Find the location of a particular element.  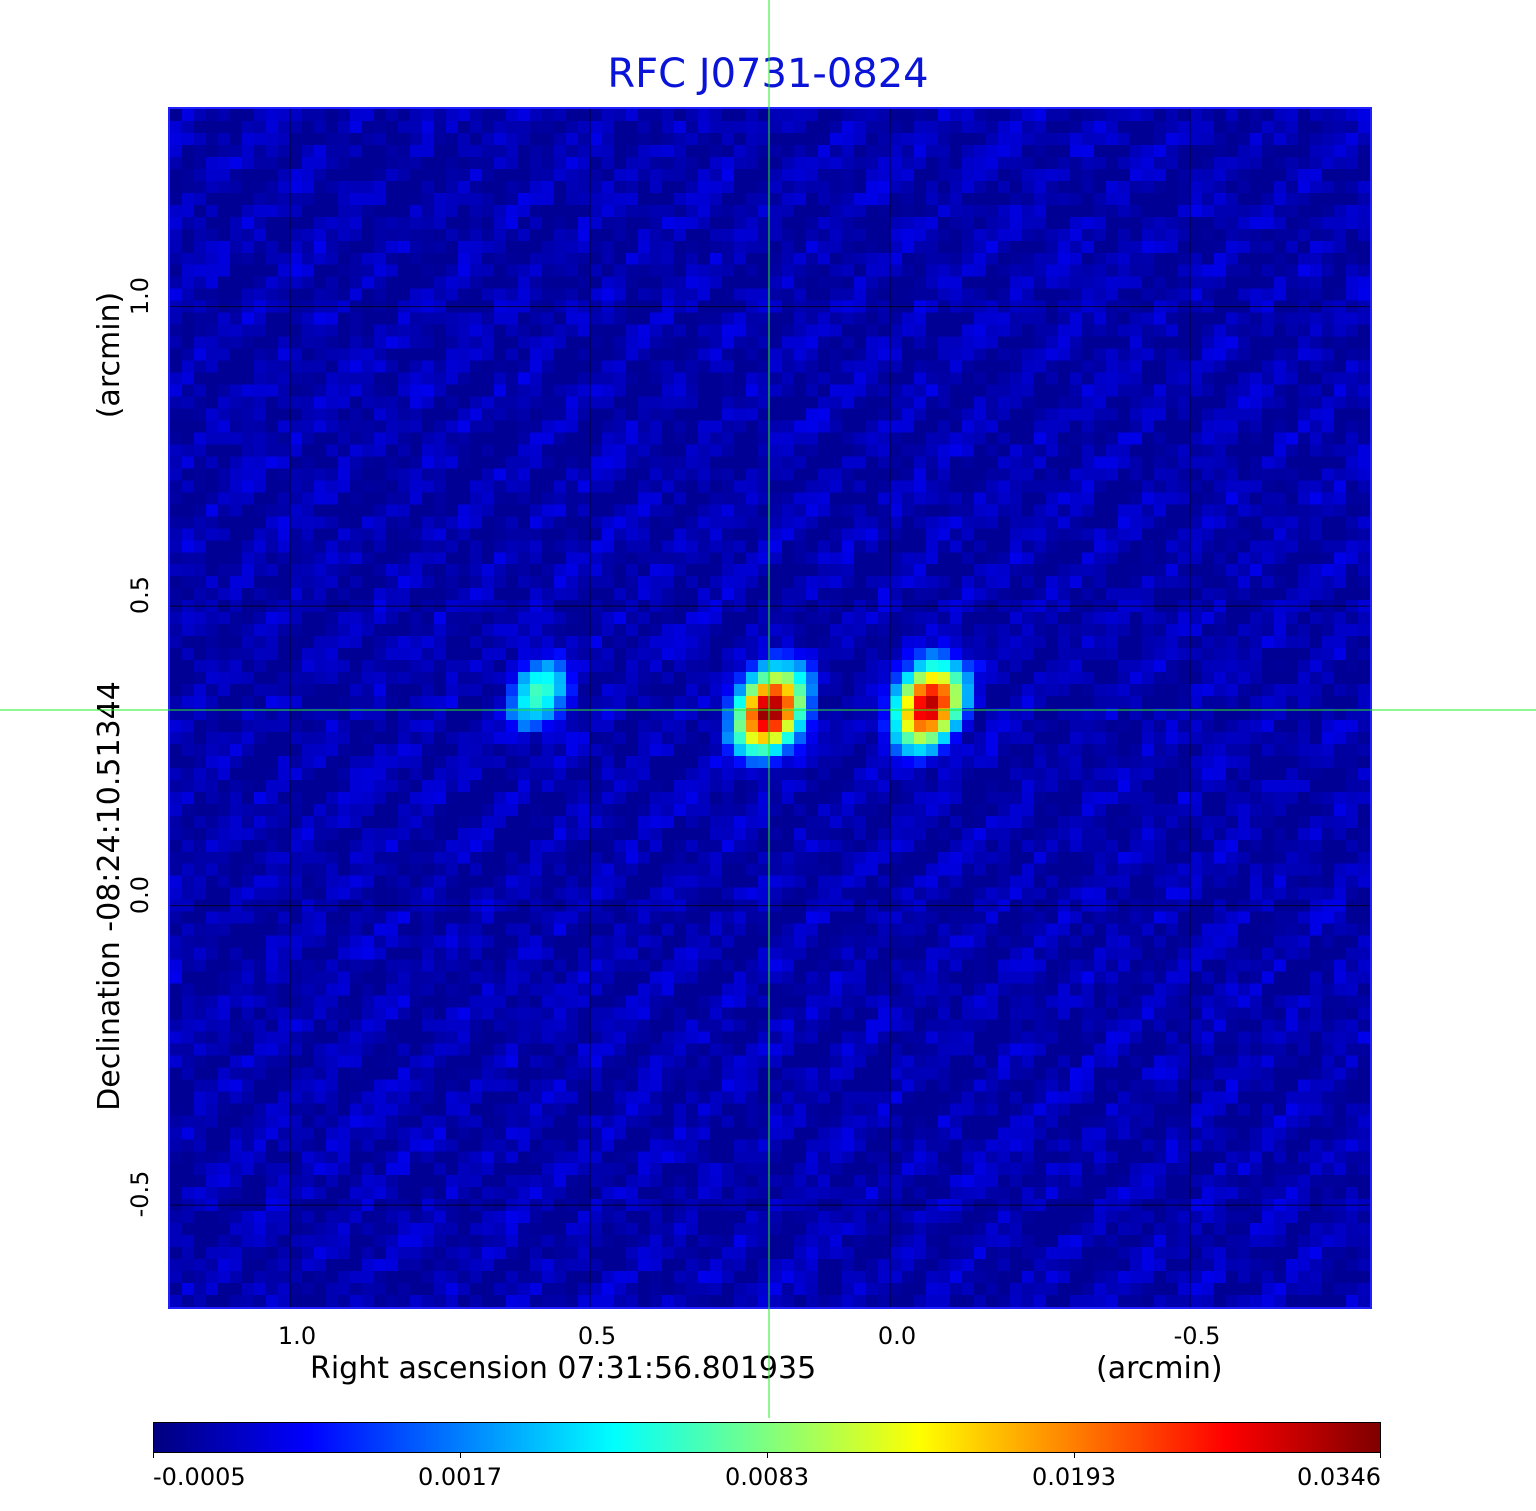

x-axis-unit: (arcmin) is located at coordinates (1159, 1368).